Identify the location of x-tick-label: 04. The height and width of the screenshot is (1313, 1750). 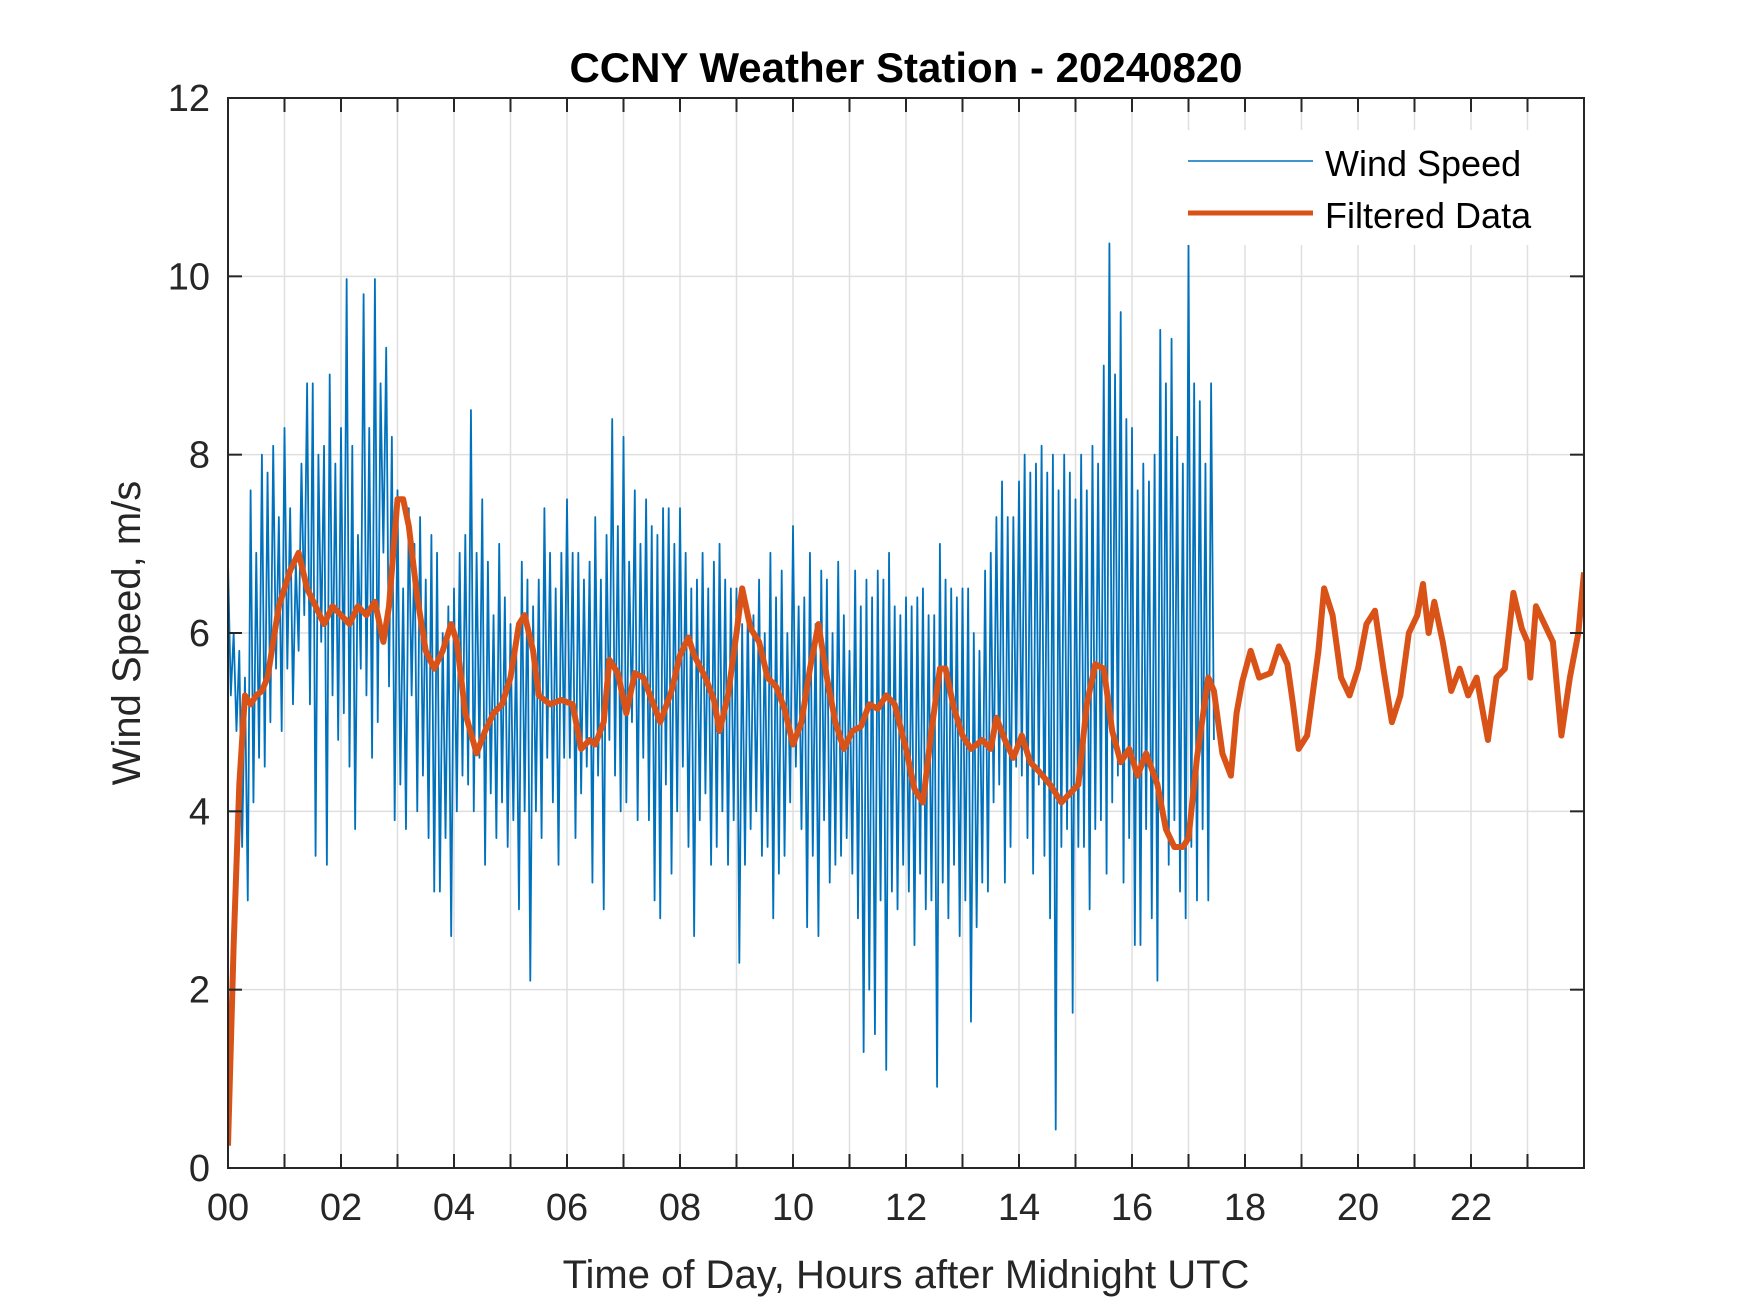
(454, 1208).